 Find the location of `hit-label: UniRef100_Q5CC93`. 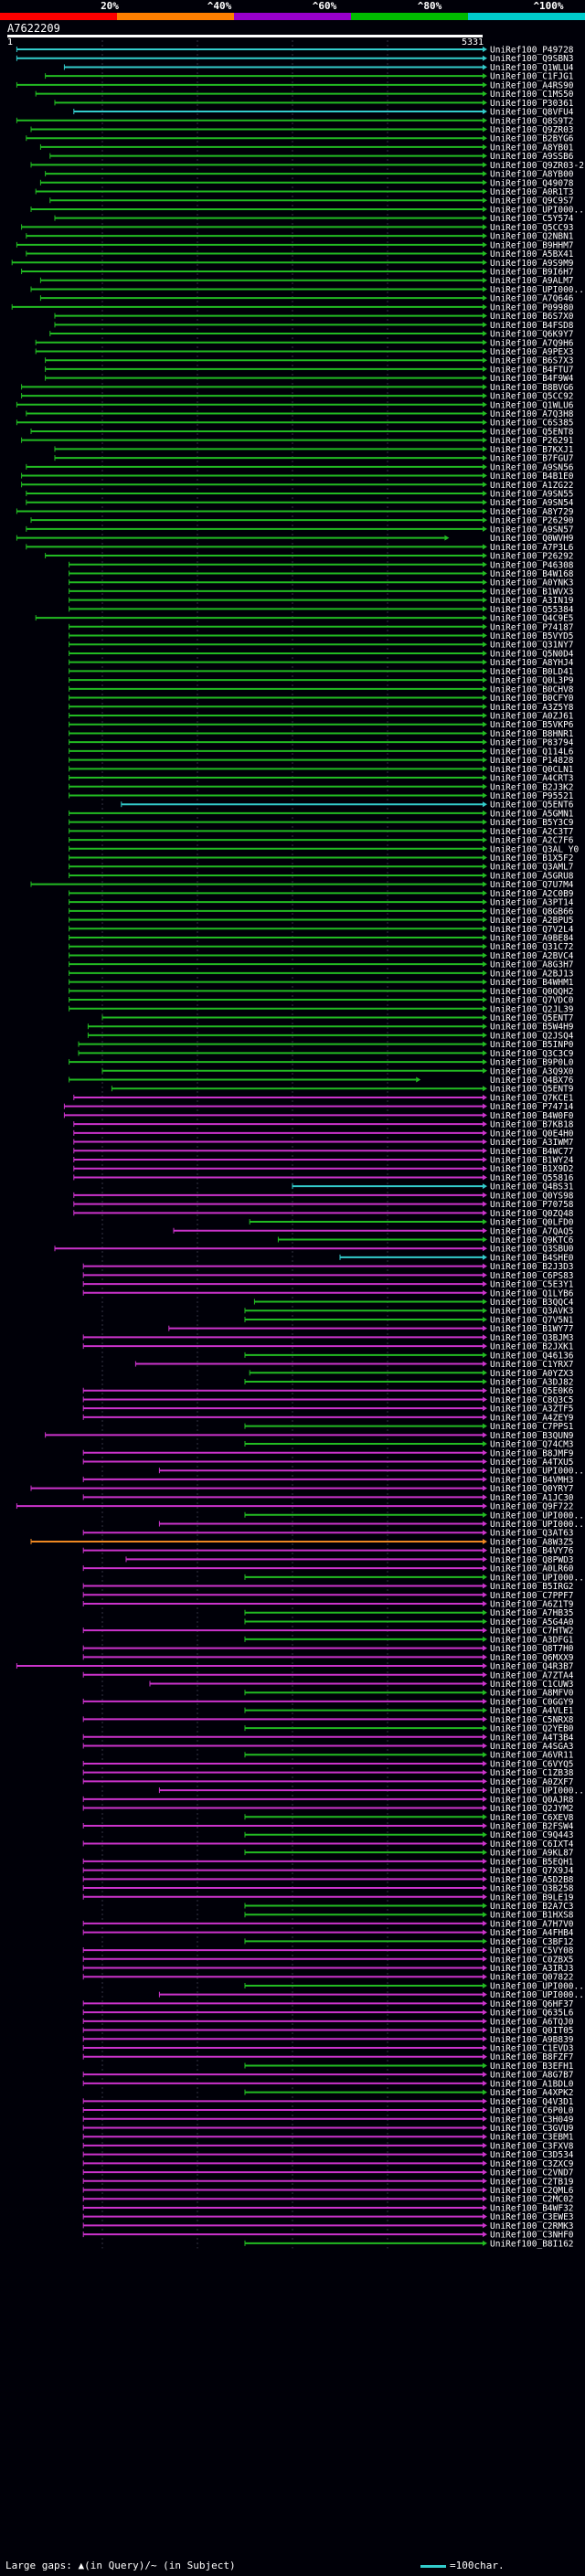

hit-label: UniRef100_Q5CC93 is located at coordinates (532, 228).